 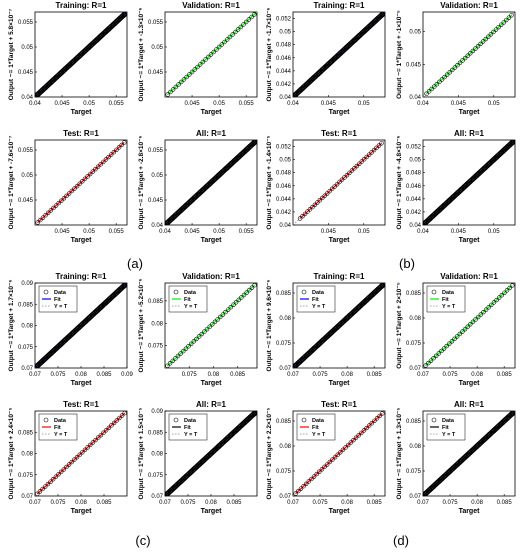 I want to click on plot-content, so click(x=211, y=453).